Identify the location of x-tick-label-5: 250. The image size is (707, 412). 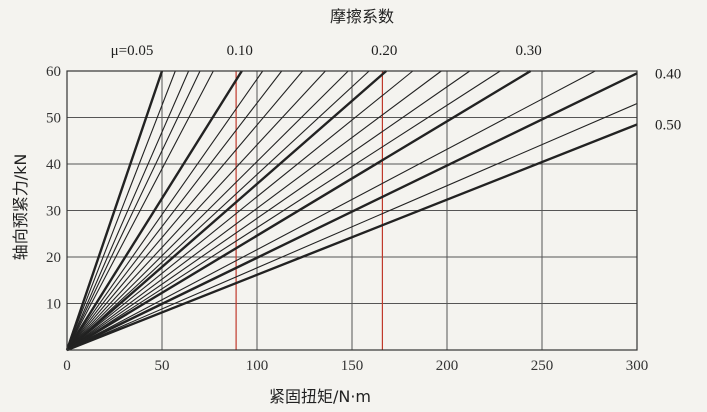
(542, 366).